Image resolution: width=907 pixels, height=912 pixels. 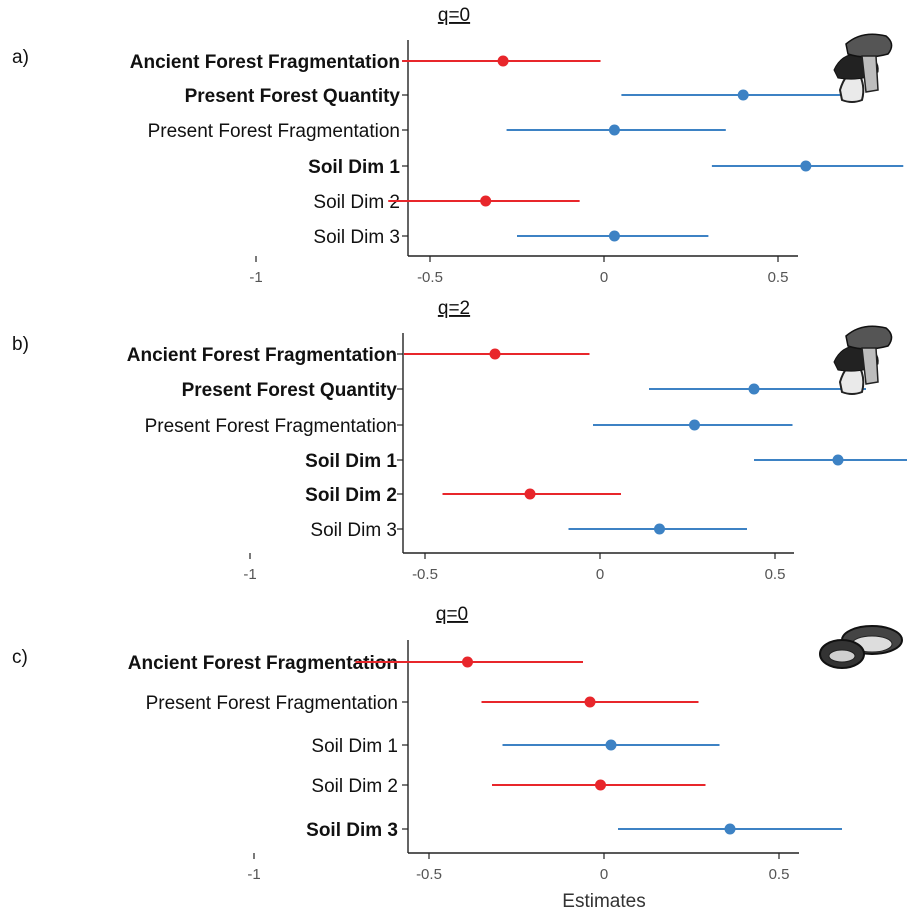 I want to click on panel-letter: a), so click(x=20, y=57).